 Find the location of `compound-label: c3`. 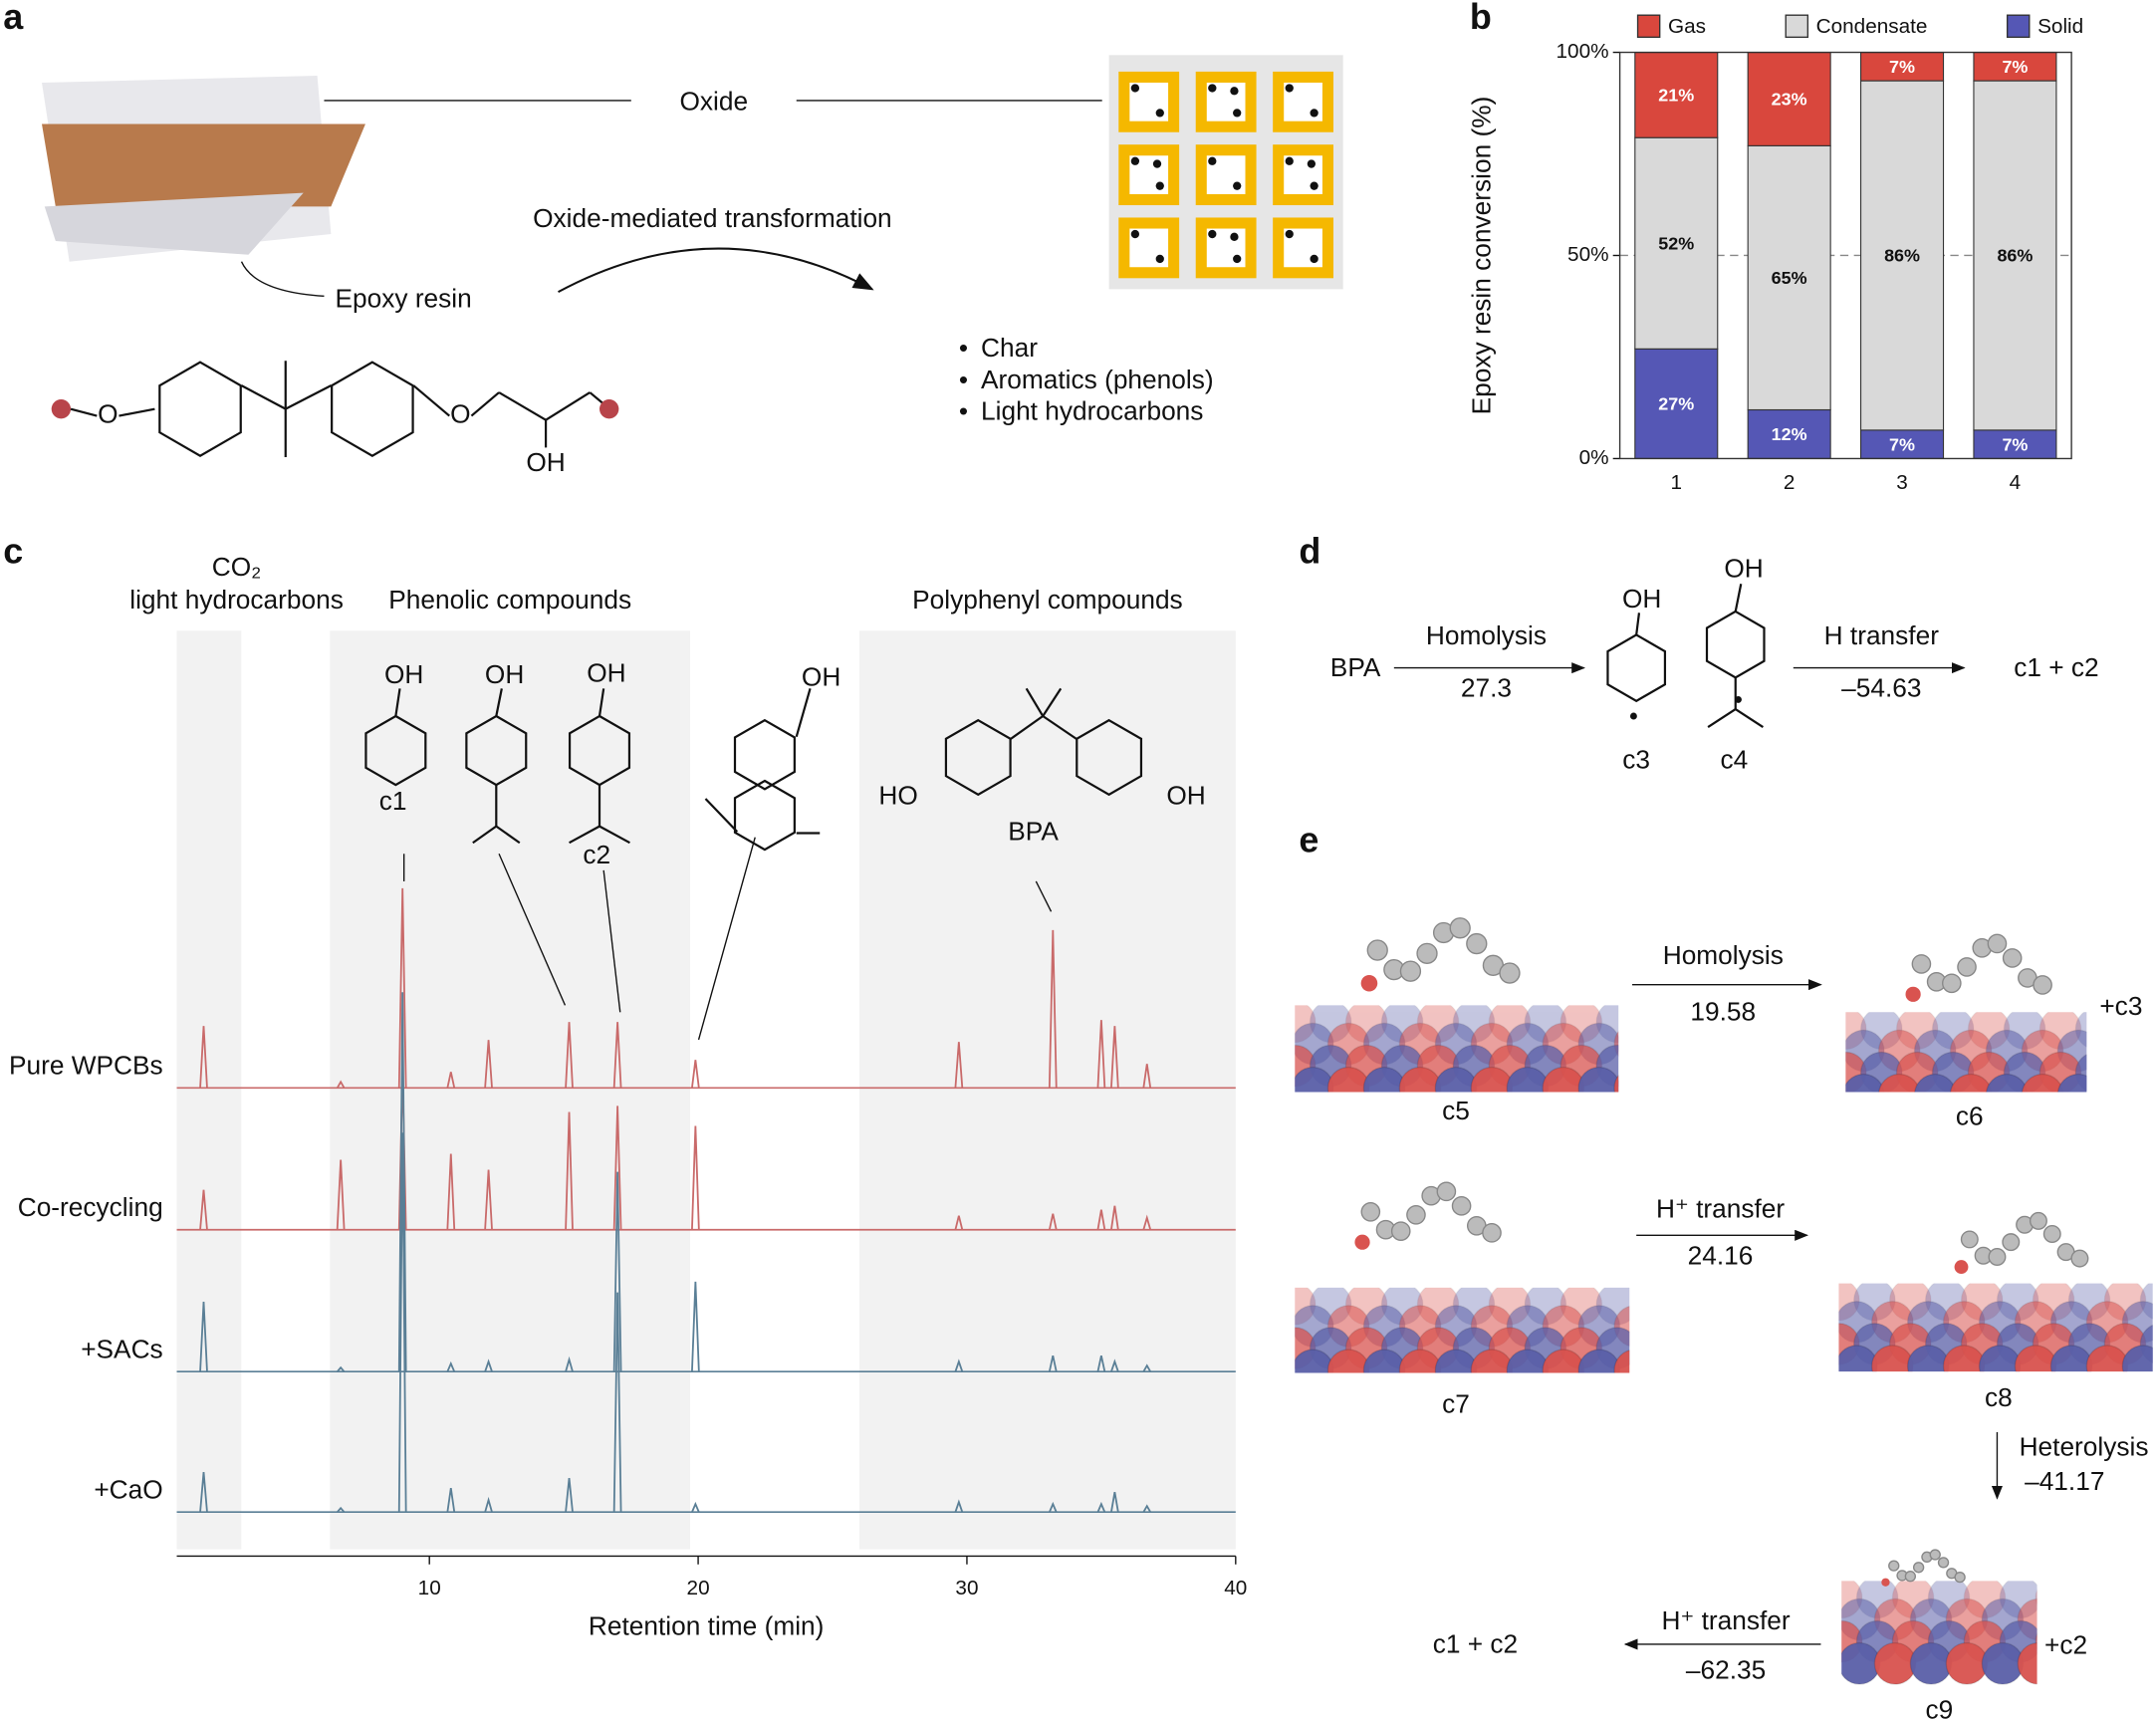

compound-label: c3 is located at coordinates (1636, 760).